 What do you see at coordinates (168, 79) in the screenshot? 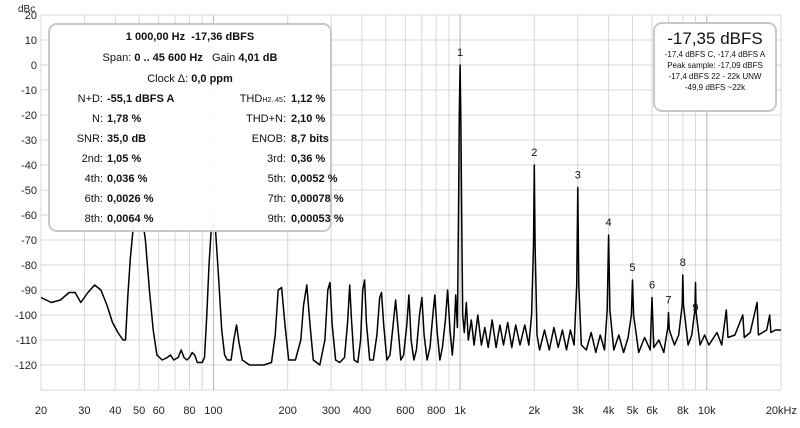
I see `clock-label: Clock Δ:` at bounding box center [168, 79].